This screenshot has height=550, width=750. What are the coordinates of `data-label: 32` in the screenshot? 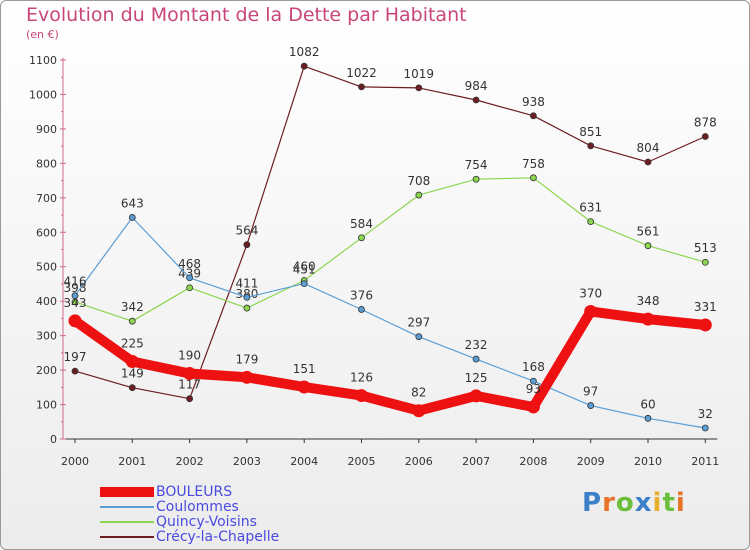 It's located at (705, 414).